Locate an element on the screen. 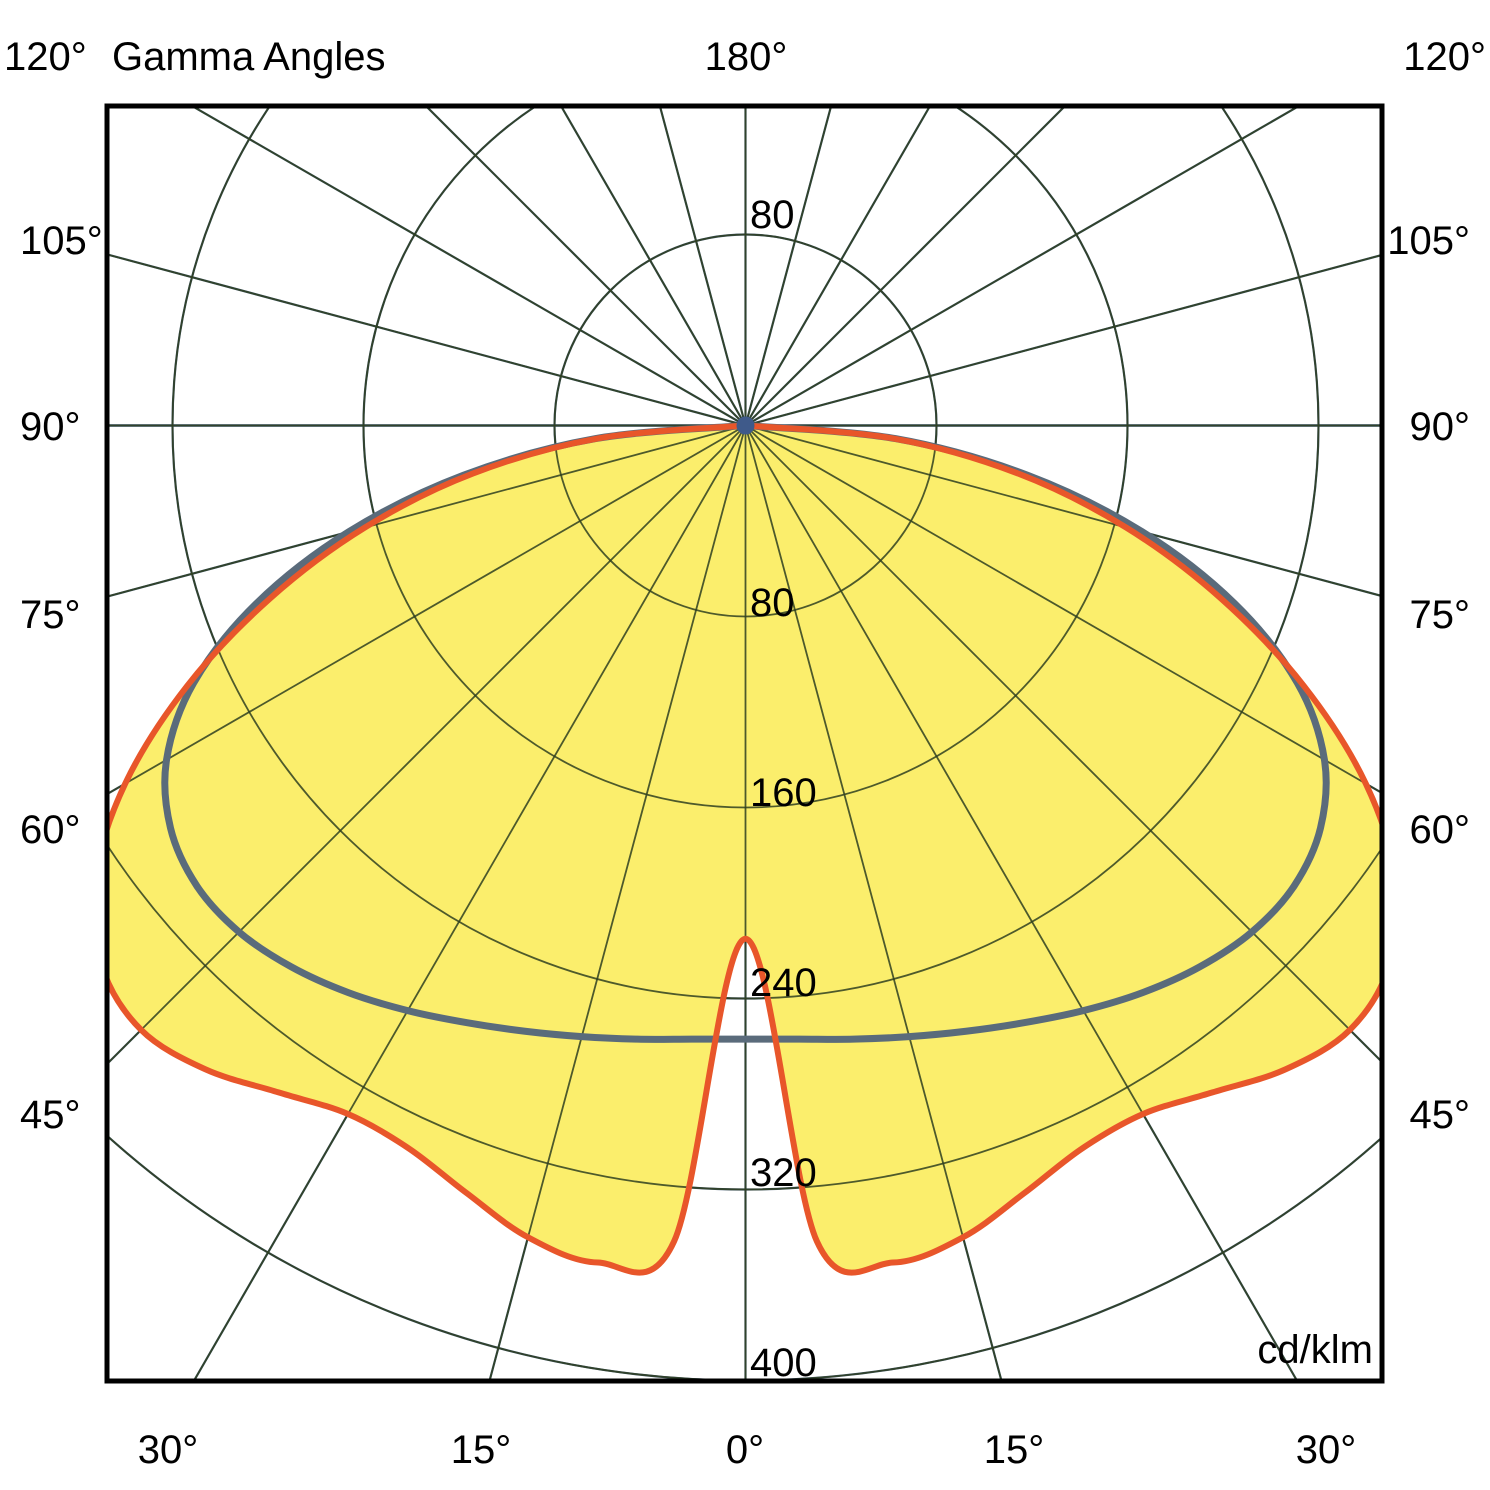  ring-label-80-upper: 80 is located at coordinates (772, 215).